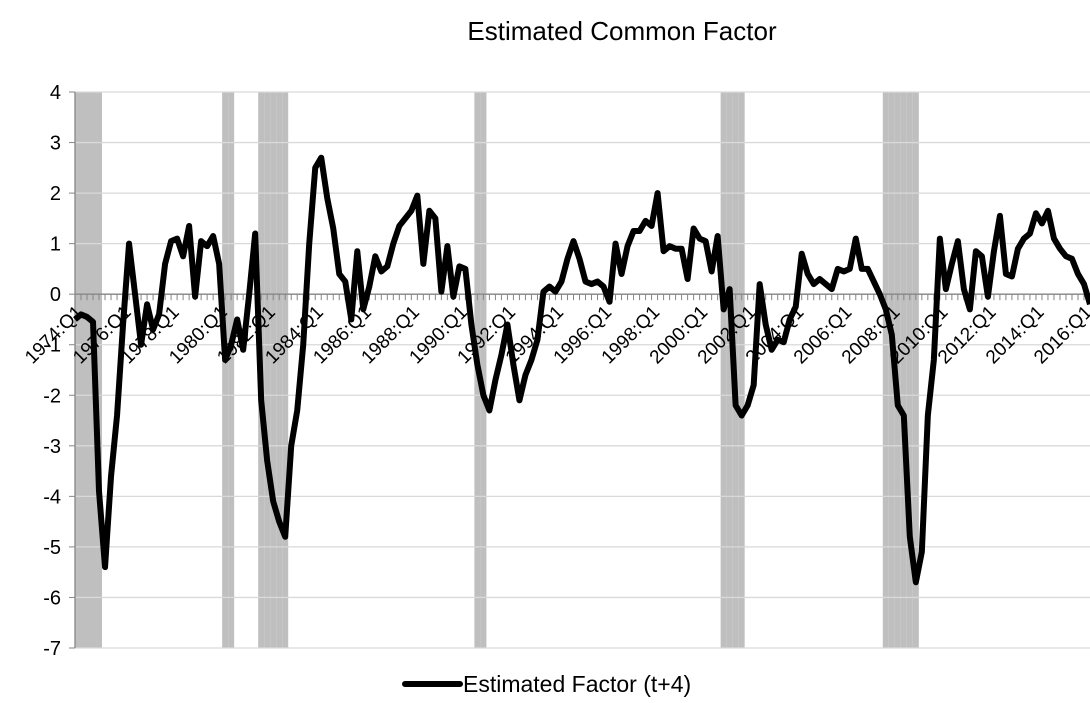 This screenshot has height=703, width=1090. I want to click on y-tick-label: -4, so click(52, 497).